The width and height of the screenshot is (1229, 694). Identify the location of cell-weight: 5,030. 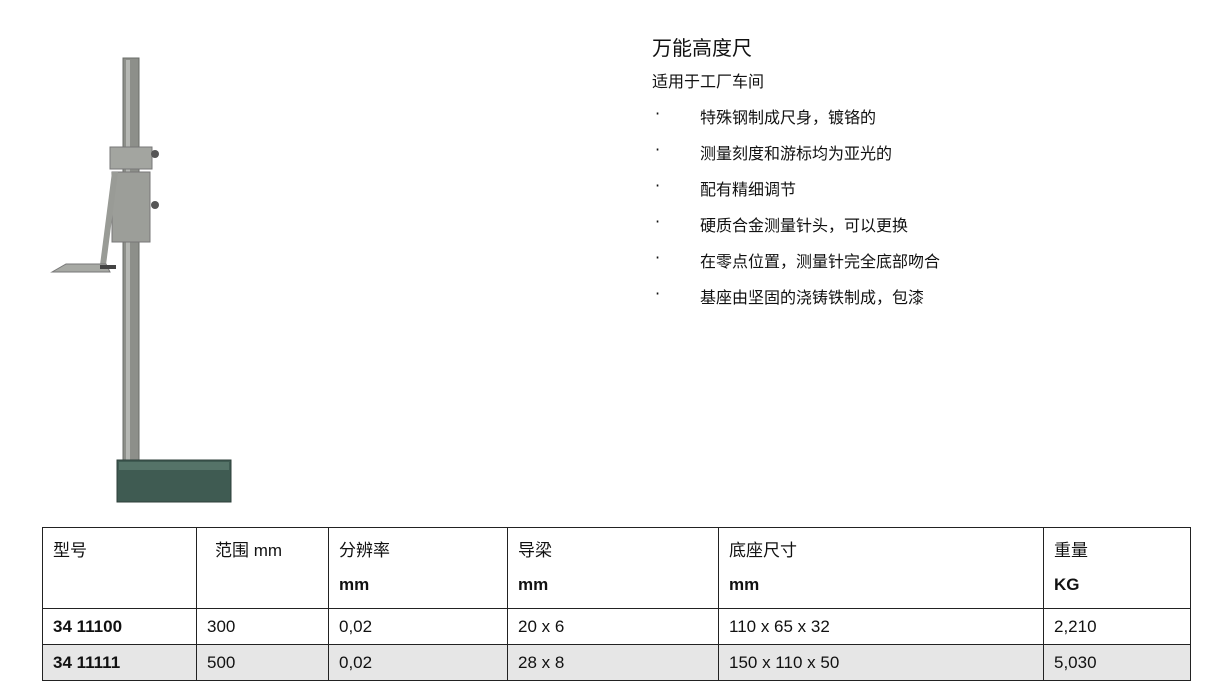
(1117, 662).